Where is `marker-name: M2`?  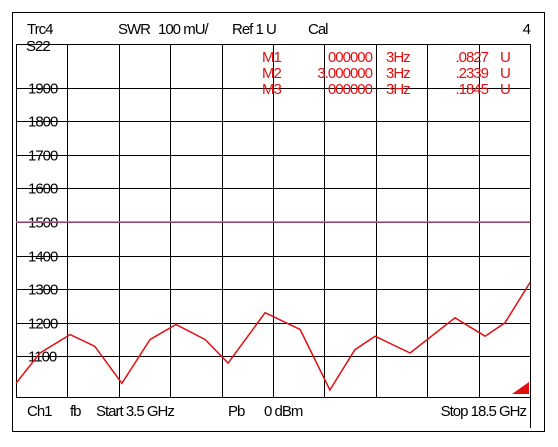 marker-name: M2 is located at coordinates (271, 73).